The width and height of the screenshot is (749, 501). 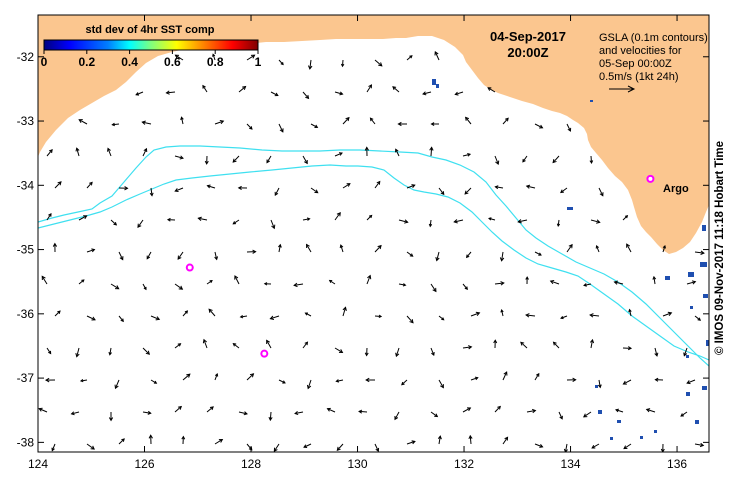 What do you see at coordinates (571, 464) in the screenshot?
I see `x-tick-label: 134` at bounding box center [571, 464].